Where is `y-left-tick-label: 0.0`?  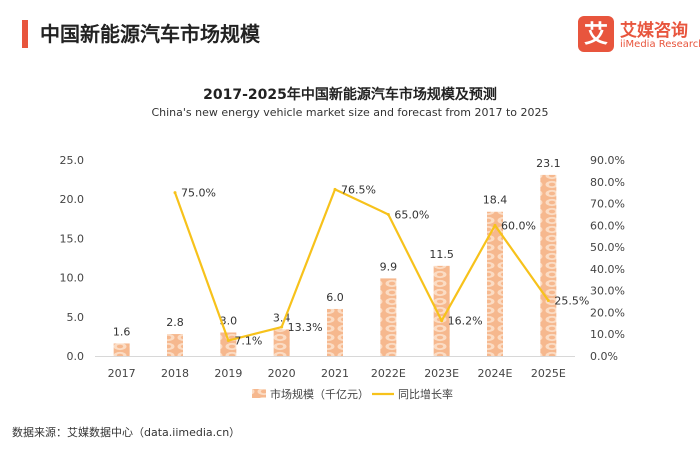
y-left-tick-label: 0.0 is located at coordinates (76, 356).